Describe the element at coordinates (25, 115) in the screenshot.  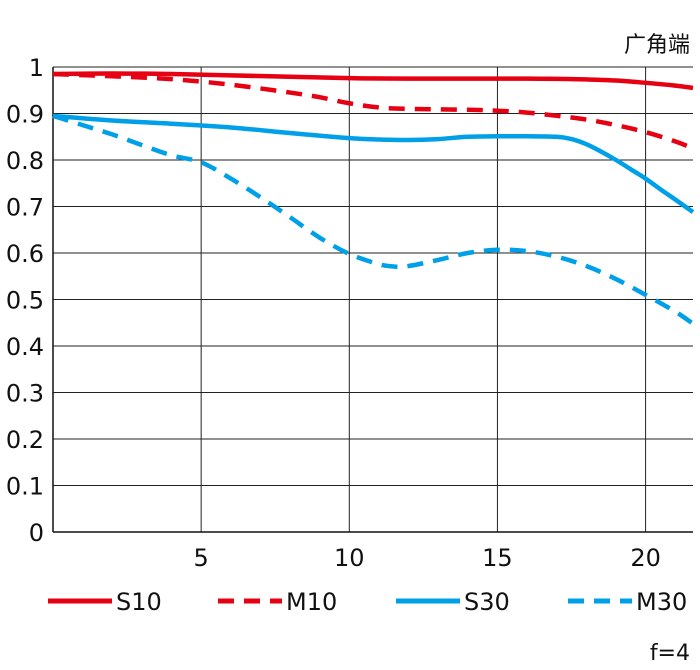
I see `y-tick-label: 0.9` at that location.